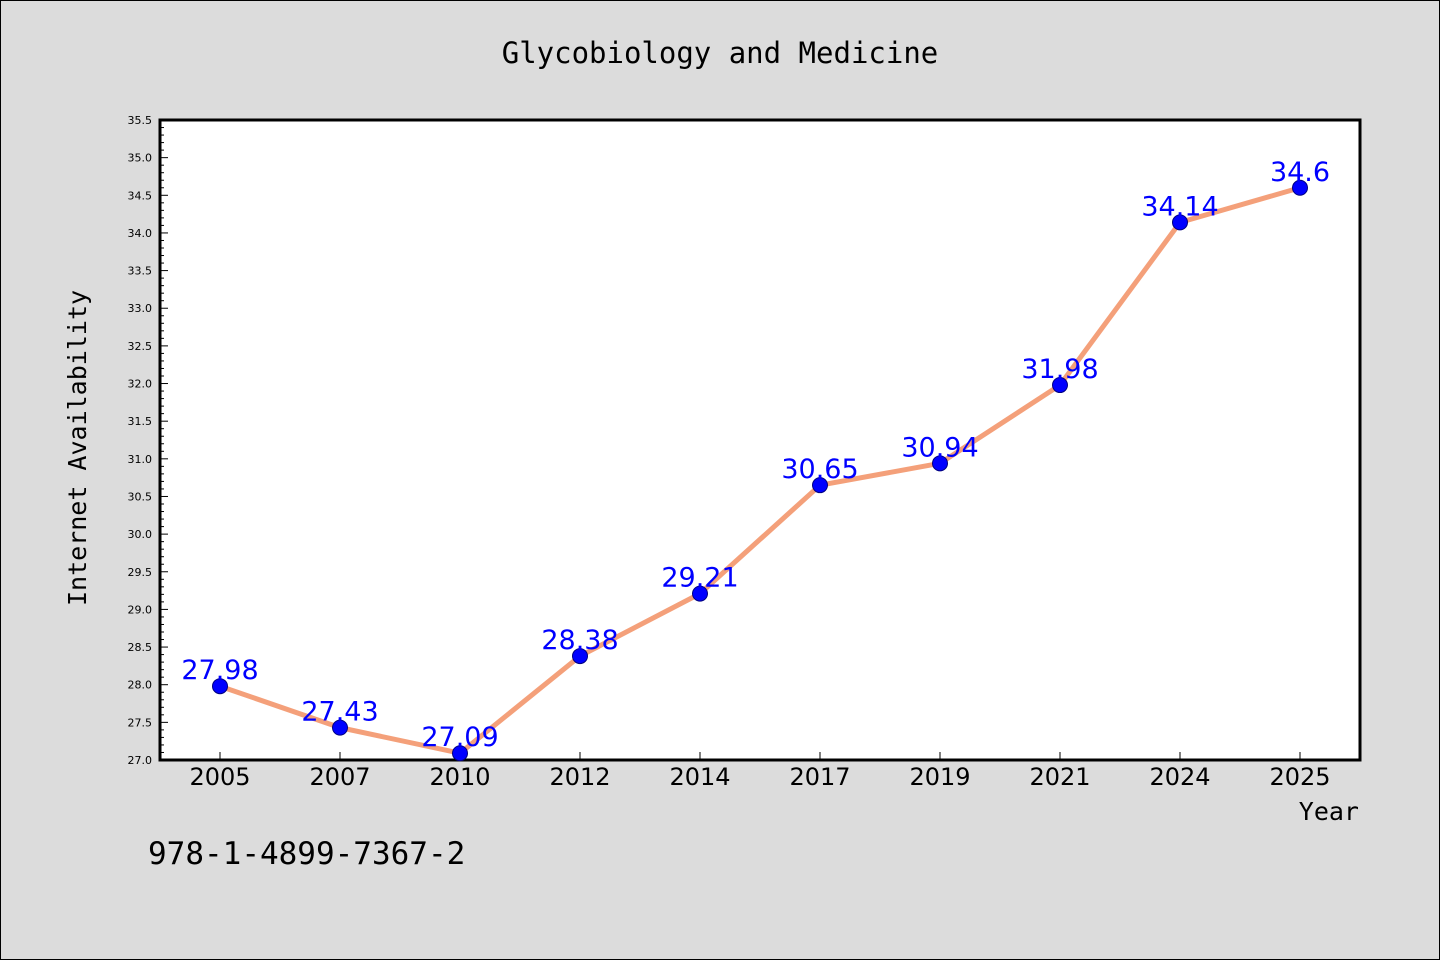  I want to click on x-tick-label: 2025, so click(1299, 777).